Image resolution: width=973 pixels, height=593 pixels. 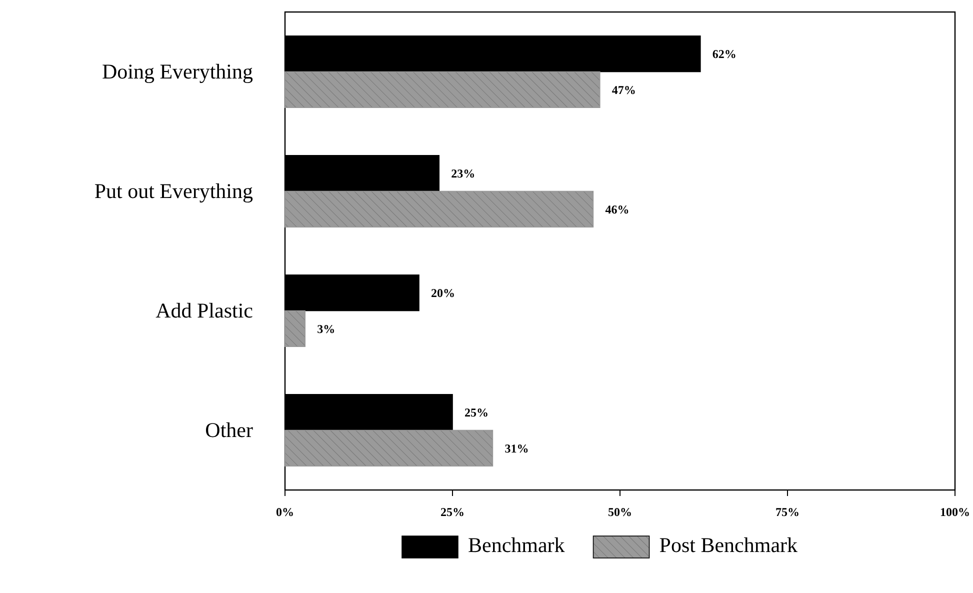 I want to click on data-label: 20%, so click(x=443, y=293).